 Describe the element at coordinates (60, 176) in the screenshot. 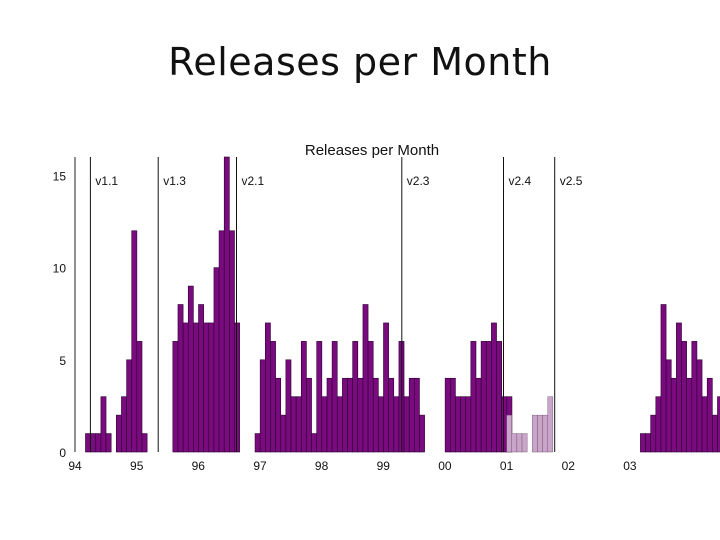

I see `y-tick-label: 15` at that location.